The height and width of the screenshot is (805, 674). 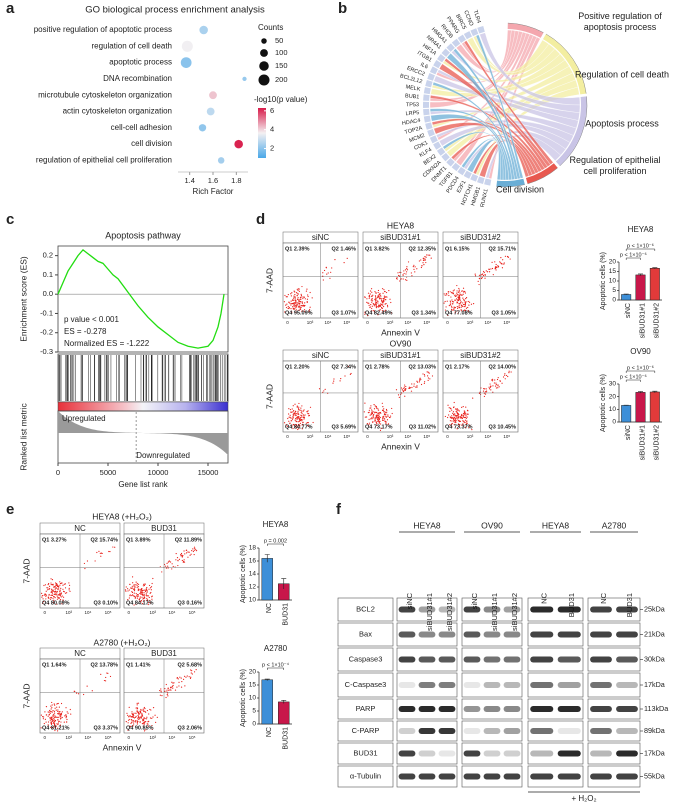 What do you see at coordinates (129, 612) in the screenshot?
I see `flow-tick-label: 0` at bounding box center [129, 612].